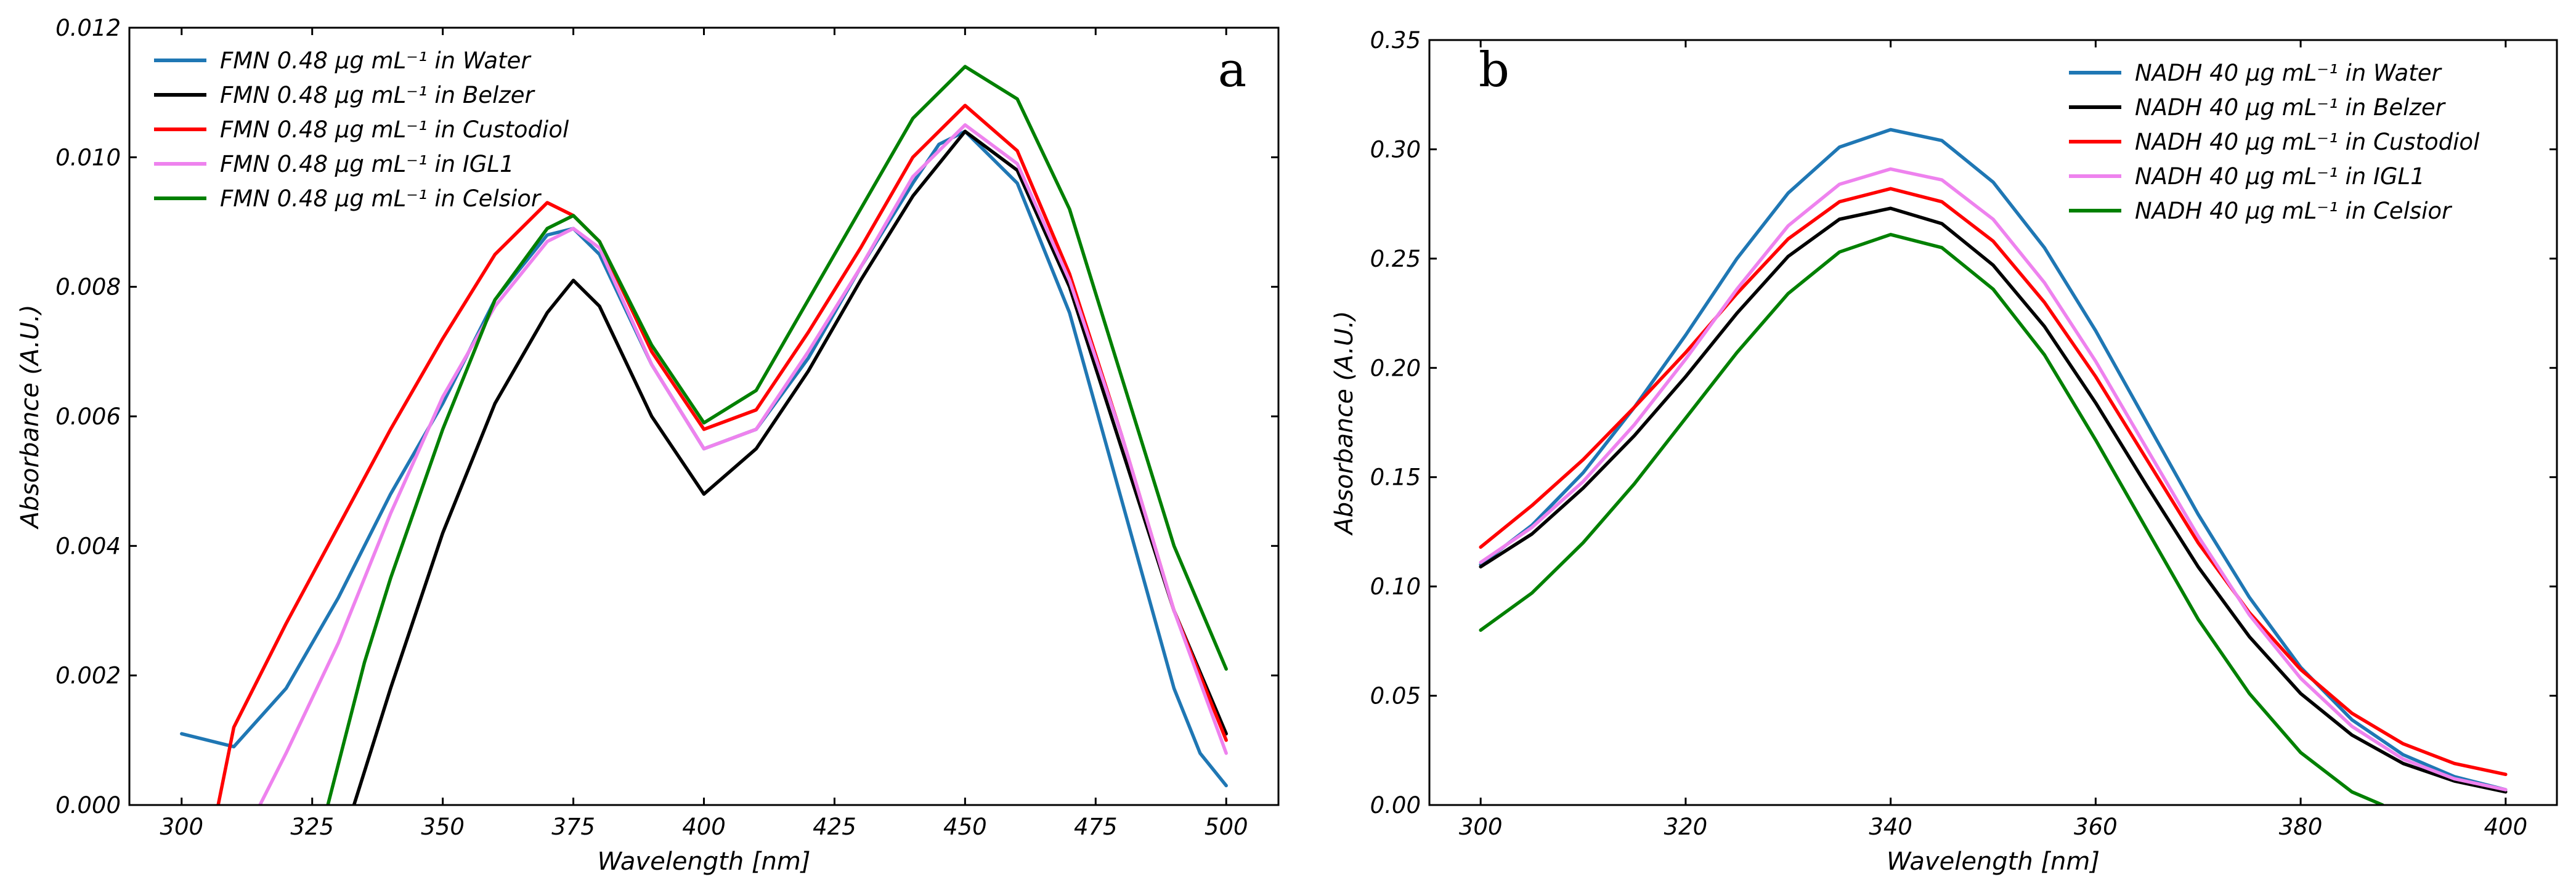 The width and height of the screenshot is (2576, 882). I want to click on x-tick-label: 350, so click(443, 827).